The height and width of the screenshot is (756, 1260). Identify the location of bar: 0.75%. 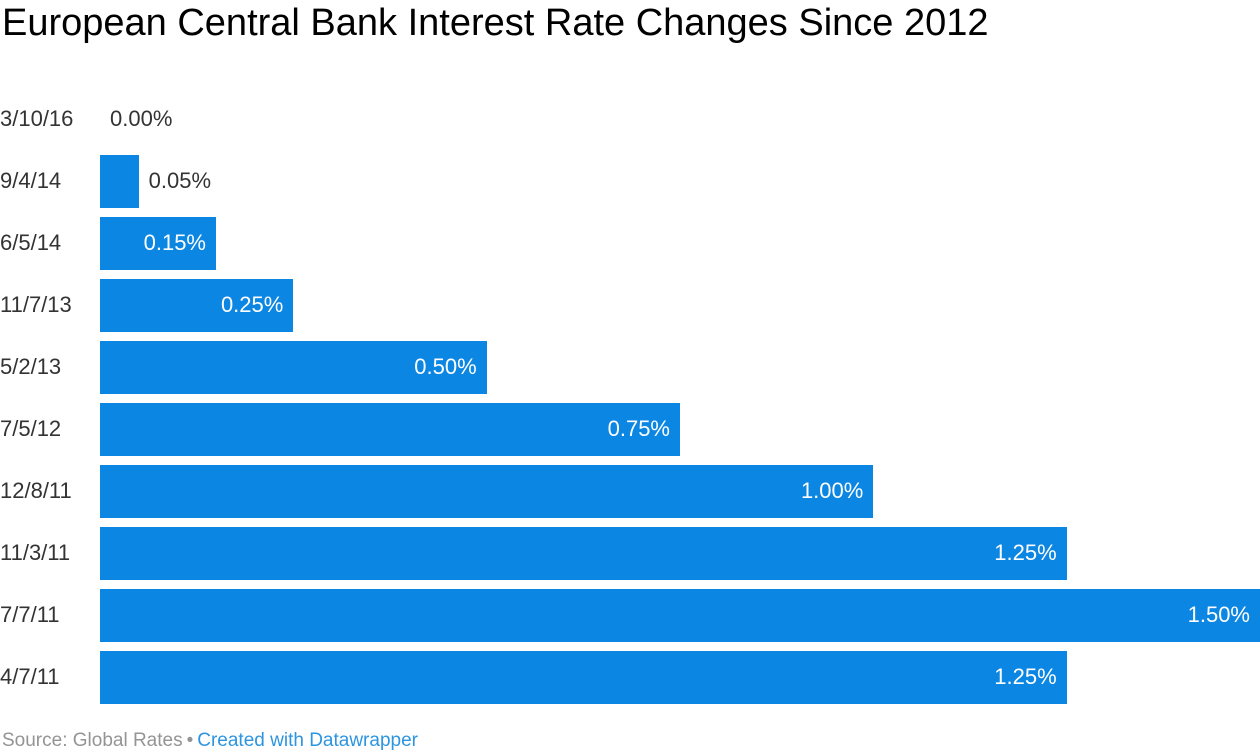
(390, 429).